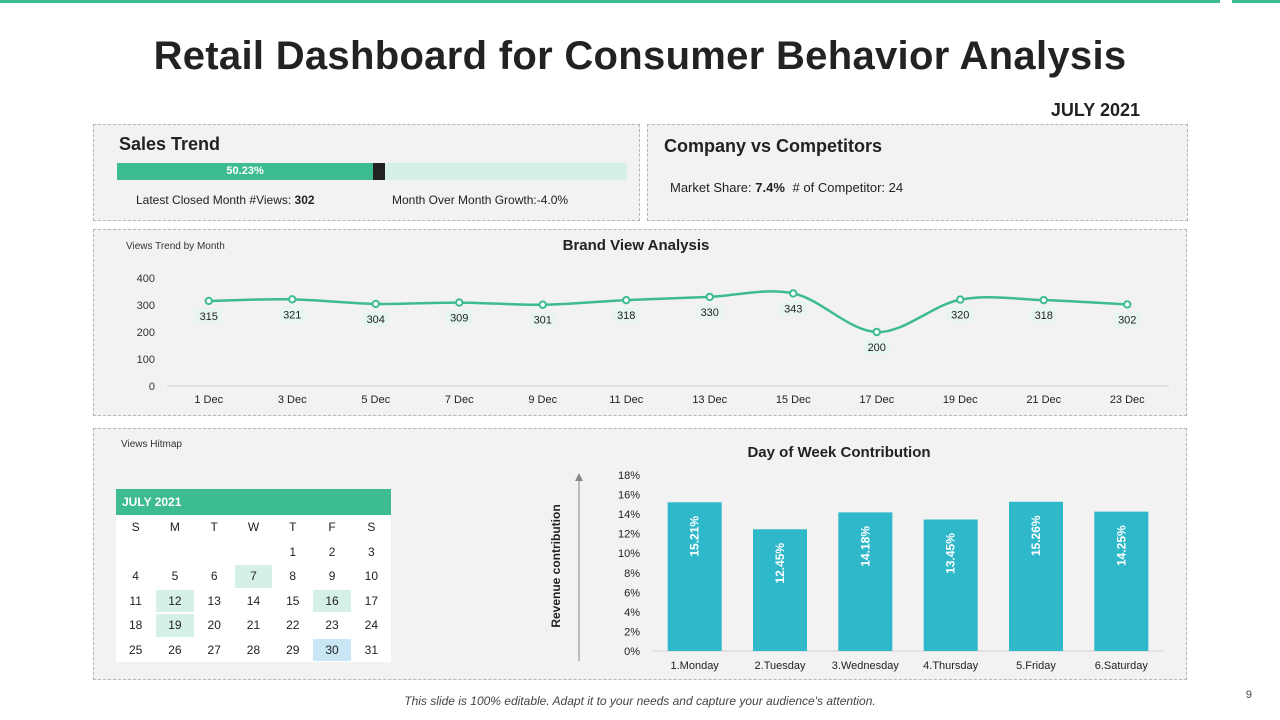 Image resolution: width=1280 pixels, height=720 pixels. I want to click on calendar-day: 27, so click(214, 649).